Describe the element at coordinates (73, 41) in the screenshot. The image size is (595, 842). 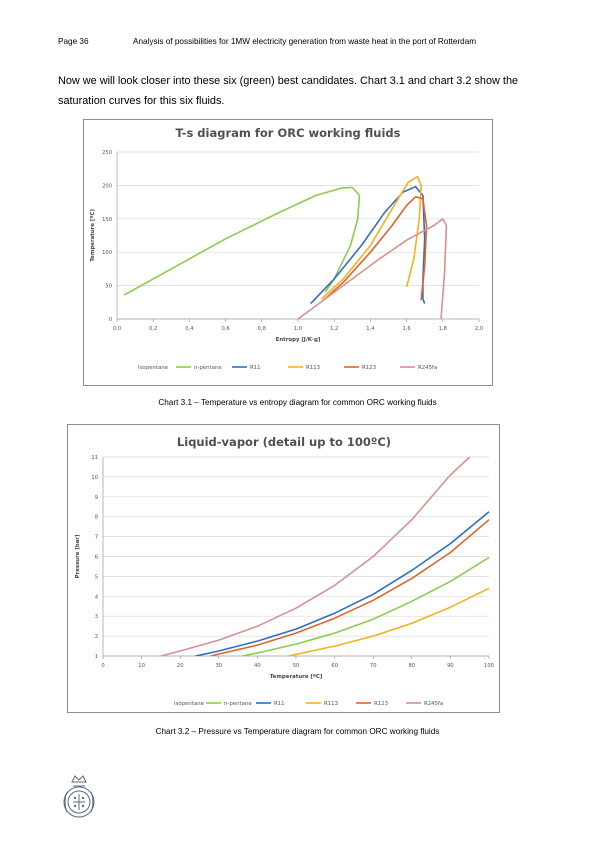
I see `page-number: Page 36` at that location.